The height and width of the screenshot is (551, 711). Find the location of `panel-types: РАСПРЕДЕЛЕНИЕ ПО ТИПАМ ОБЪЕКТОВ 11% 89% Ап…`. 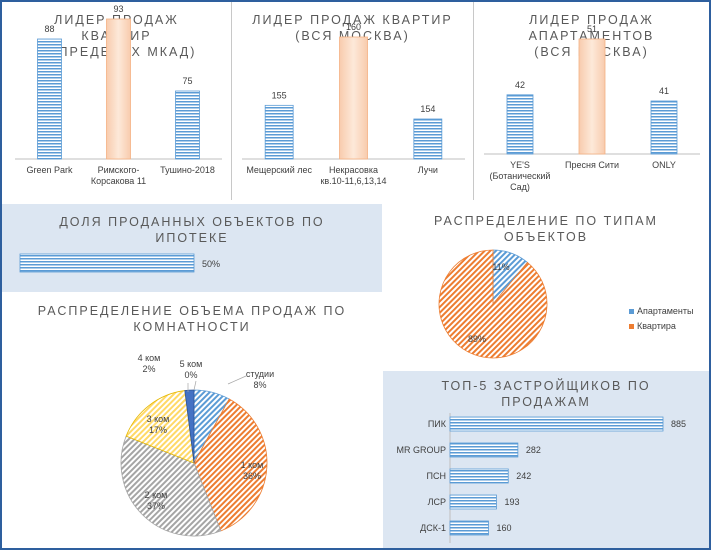

panel-types: РАСПРЕДЕЛЕНИЕ ПО ТИПАМ ОБЪЕКТОВ 11% 89% Ап… is located at coordinates (546, 287).